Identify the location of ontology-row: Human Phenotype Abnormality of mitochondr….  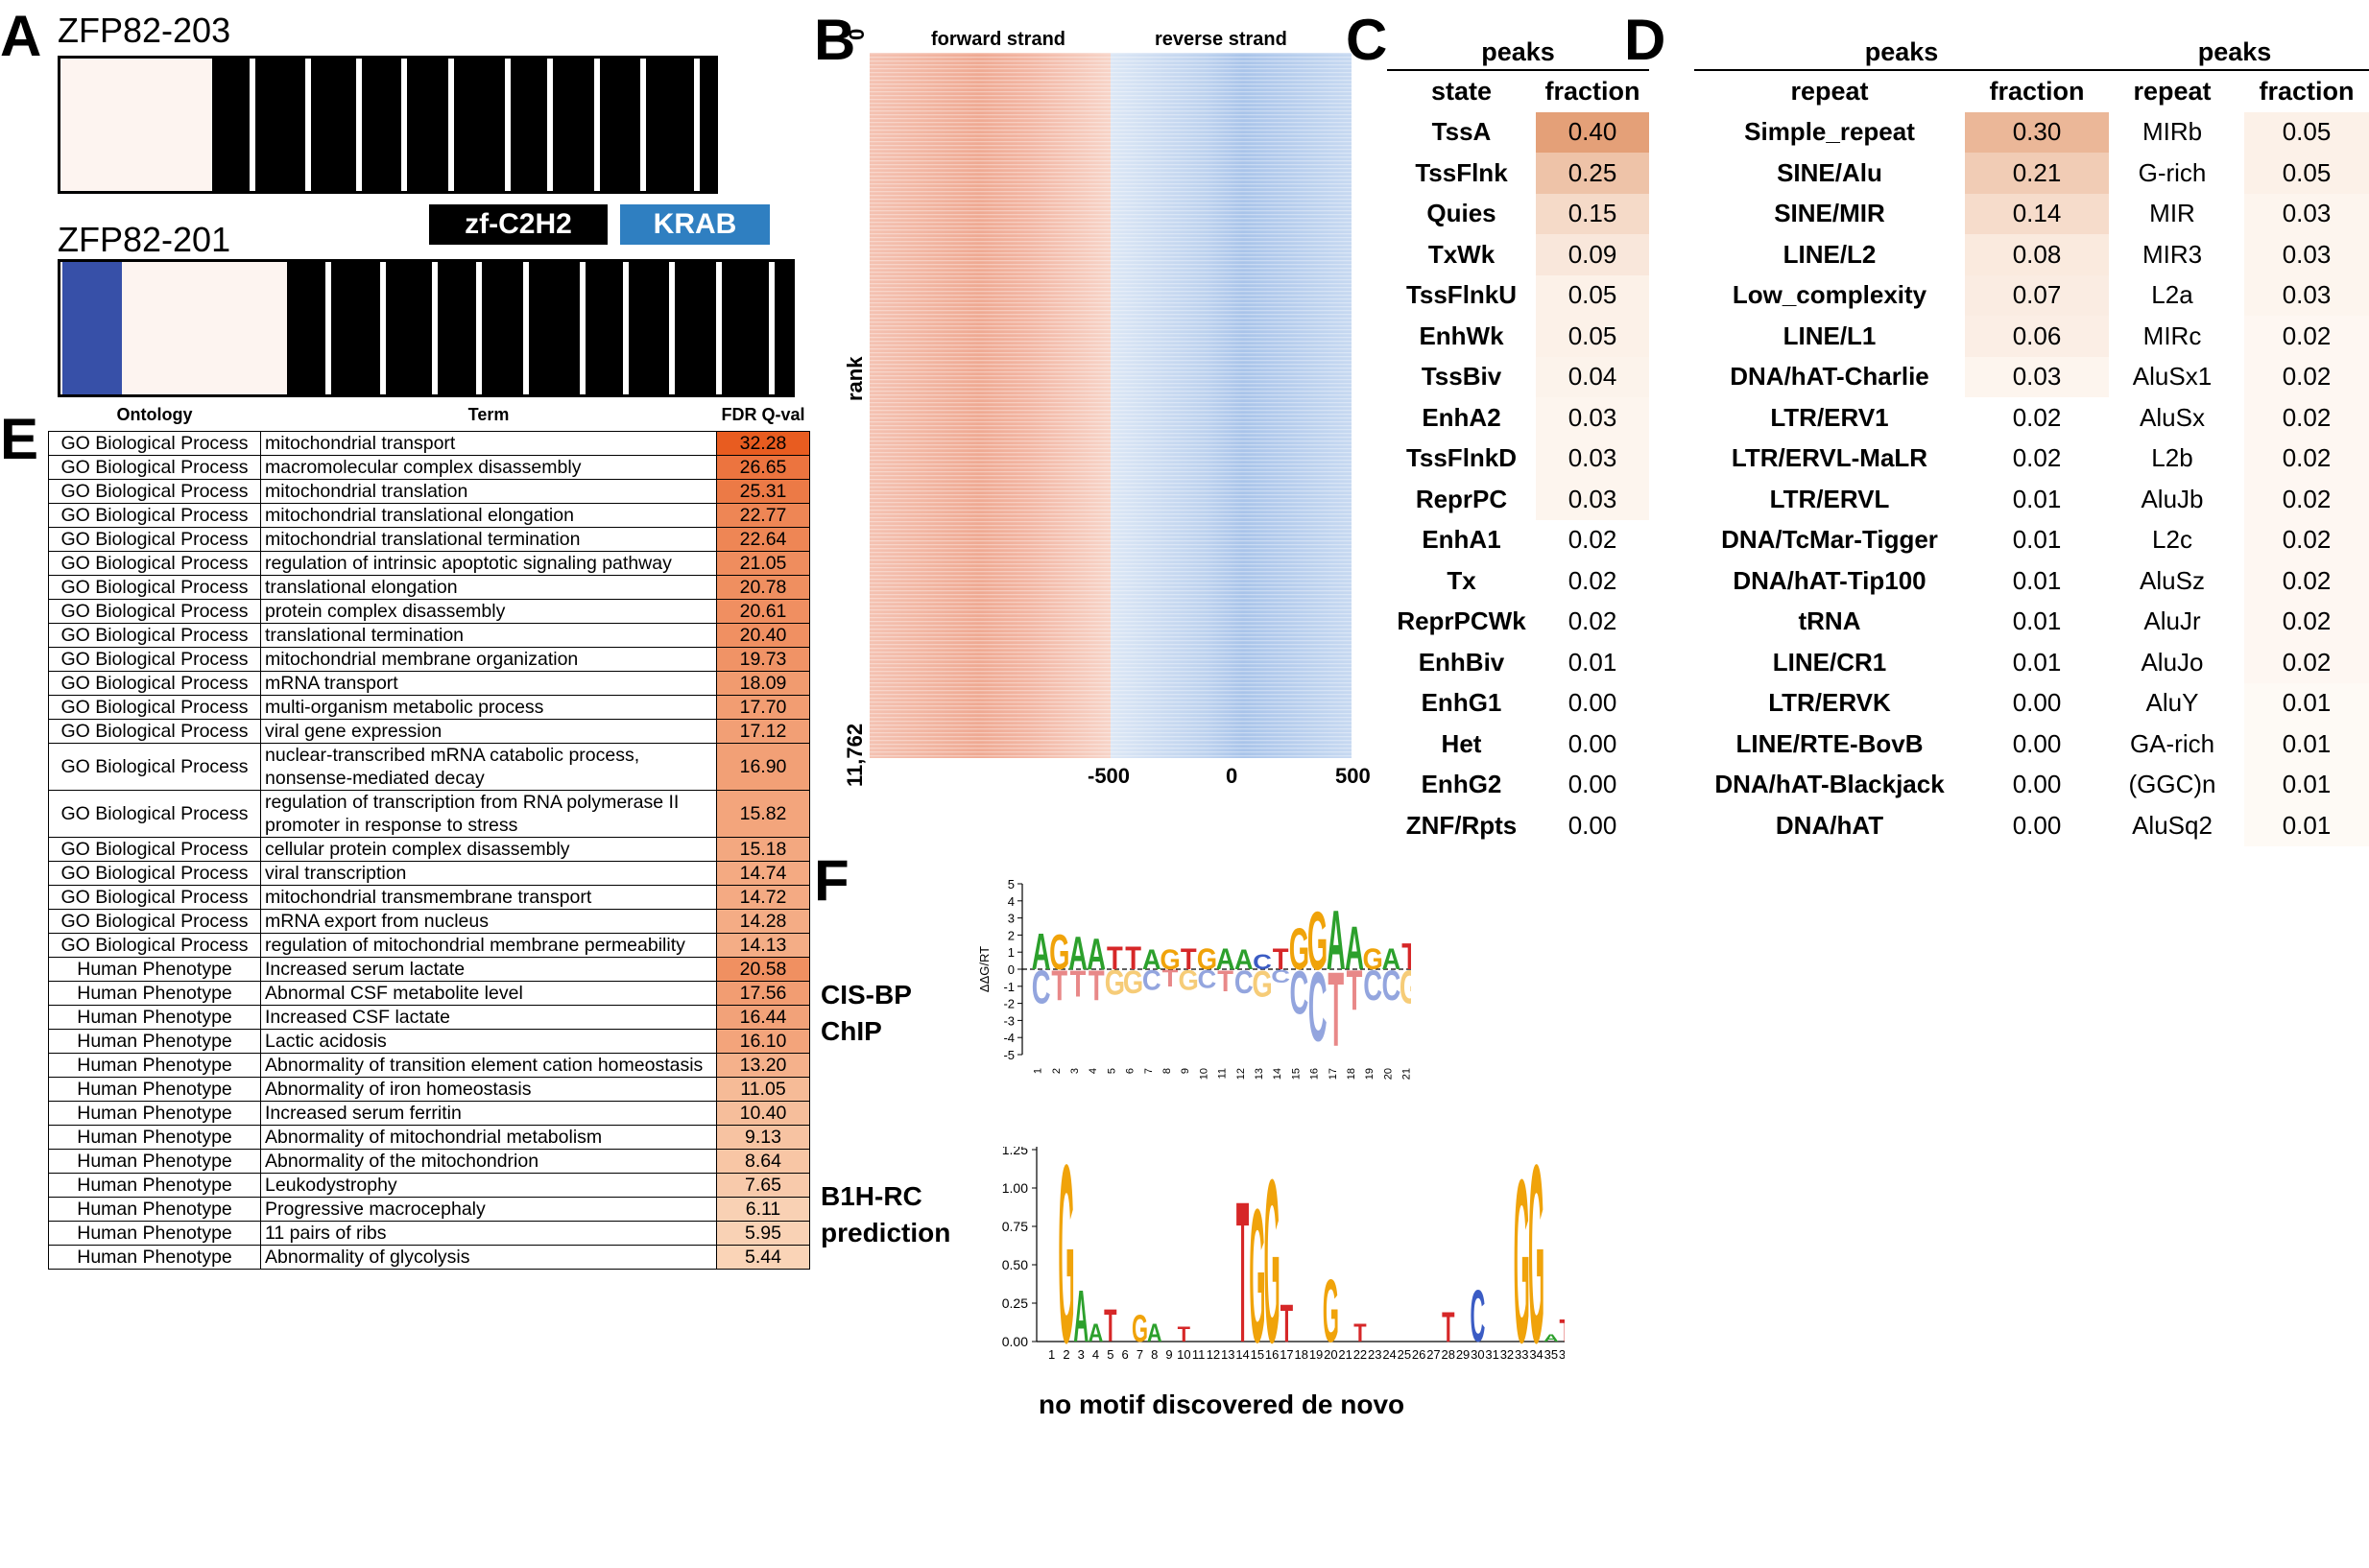
(429, 1137).